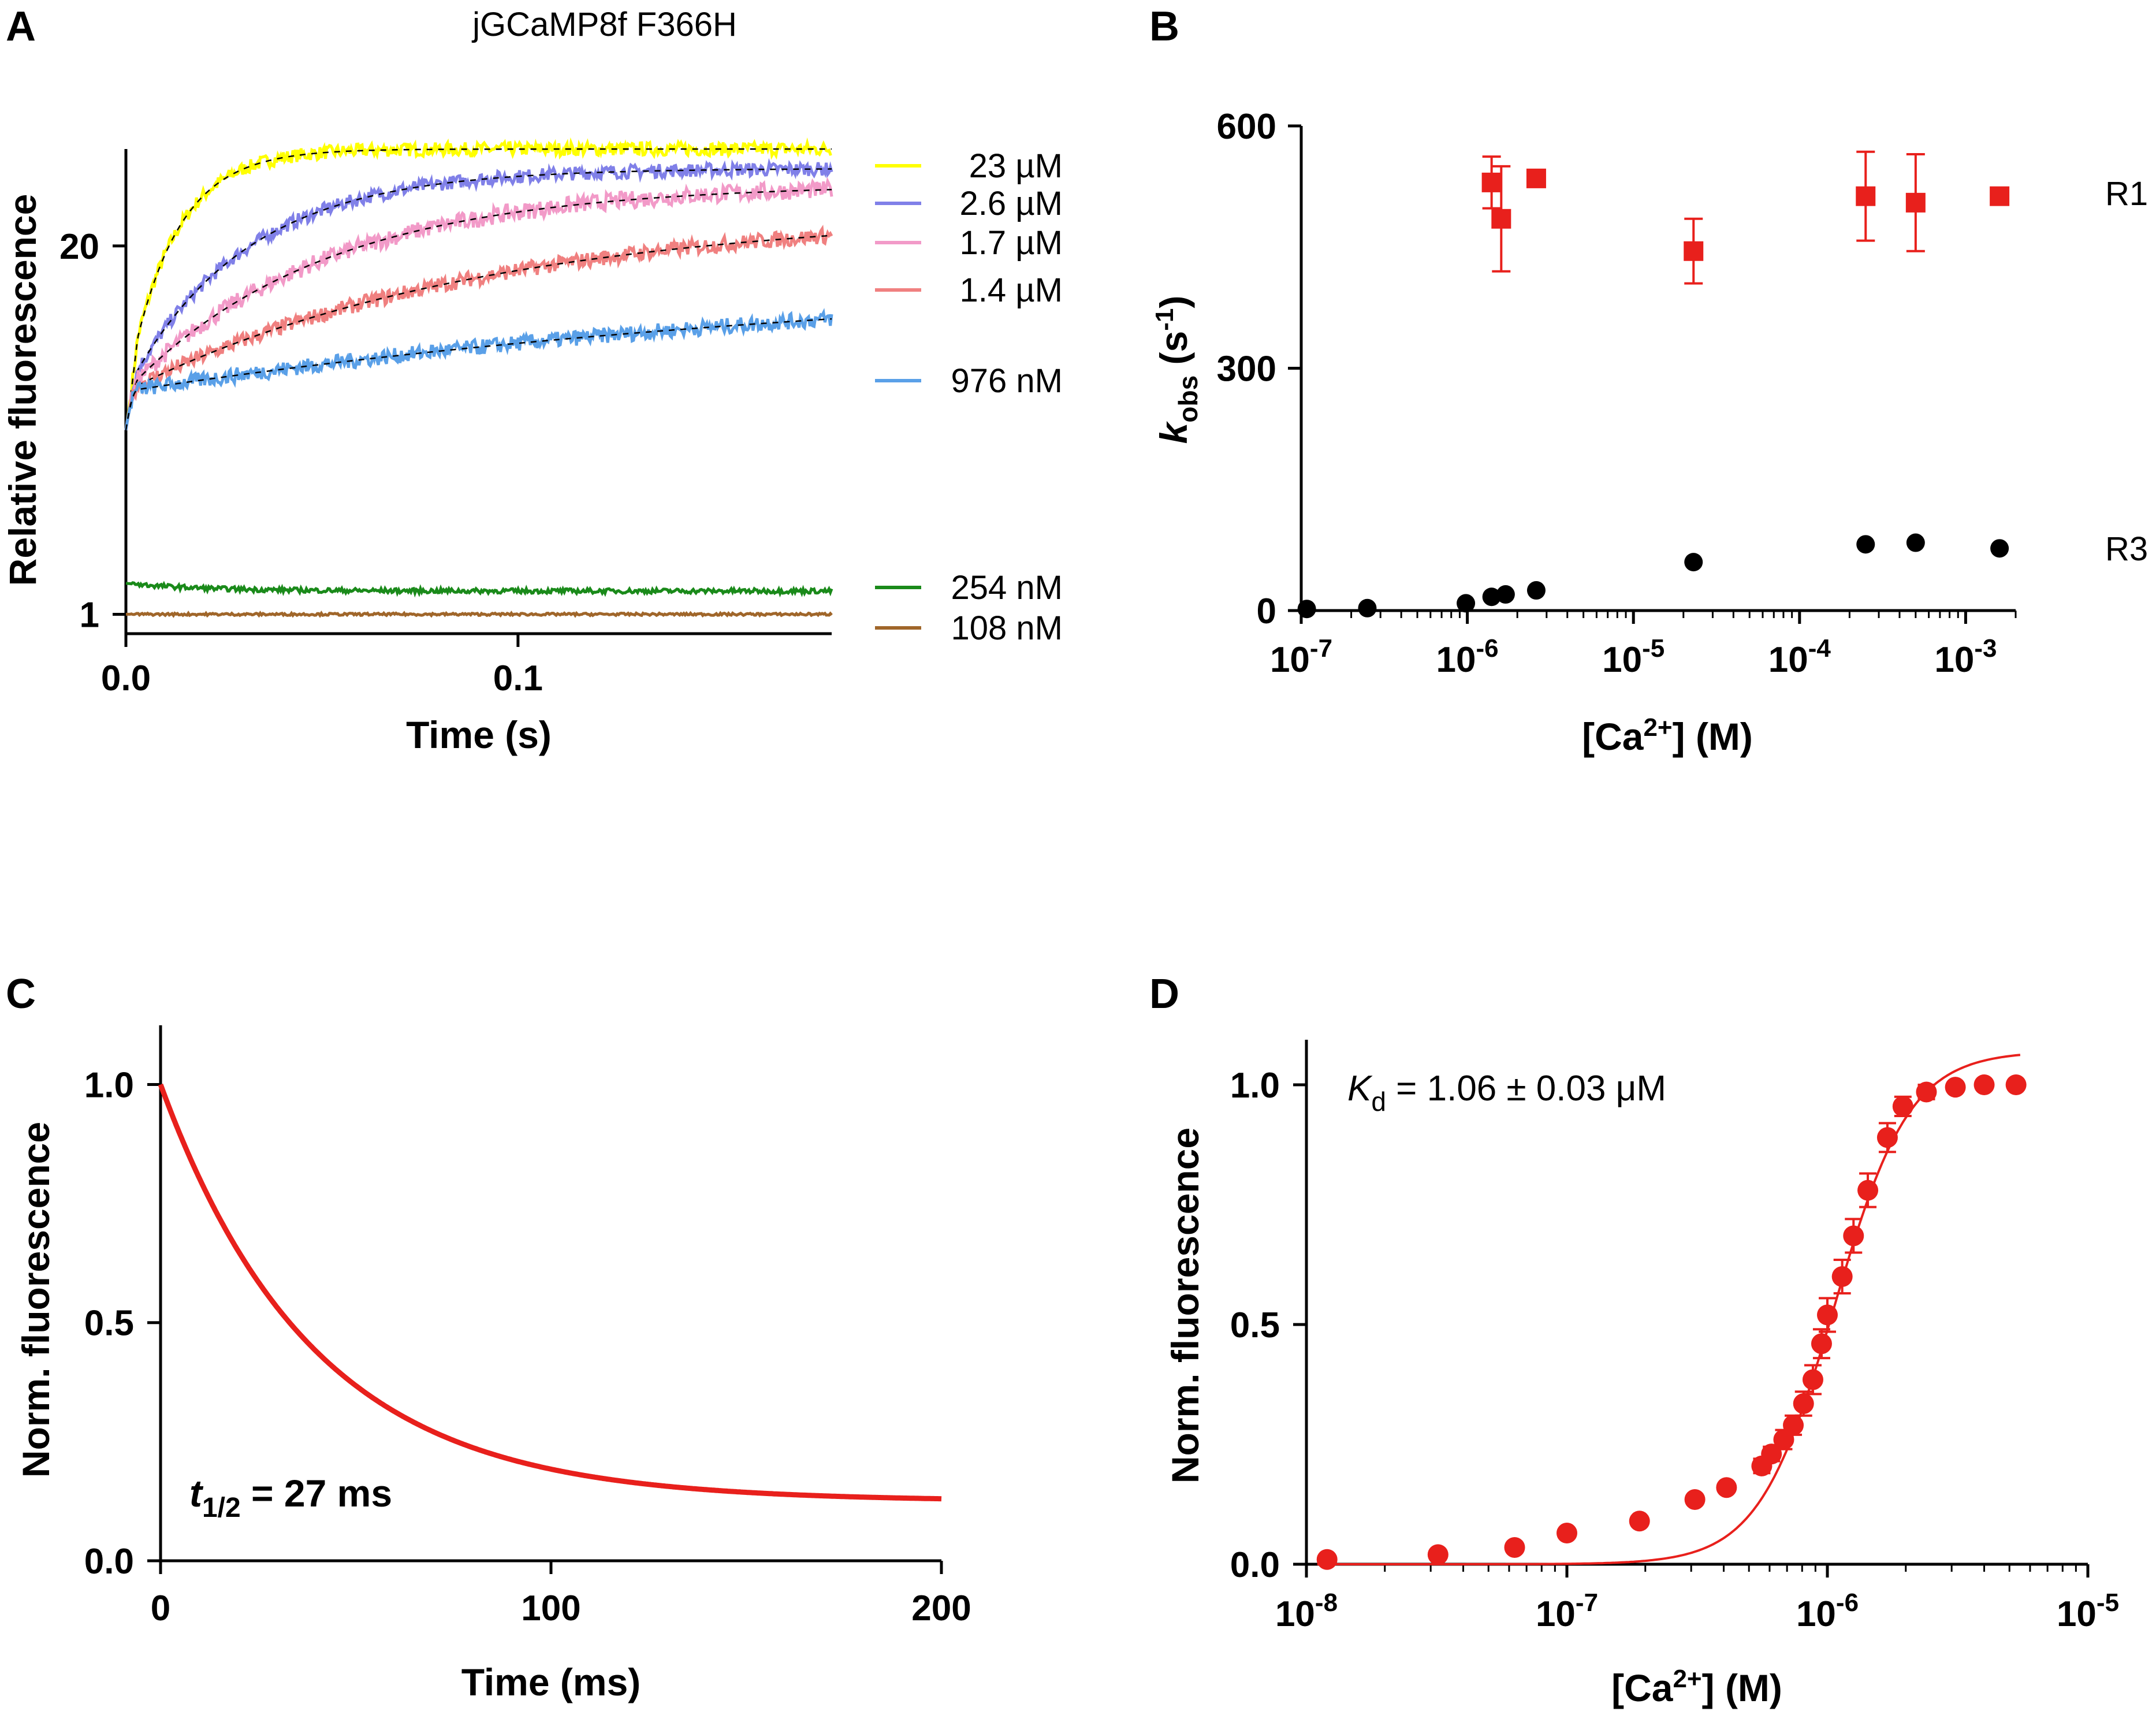 Image resolution: width=2156 pixels, height=1715 pixels. I want to click on c-y-tick-label: 1.0, so click(109, 1085).